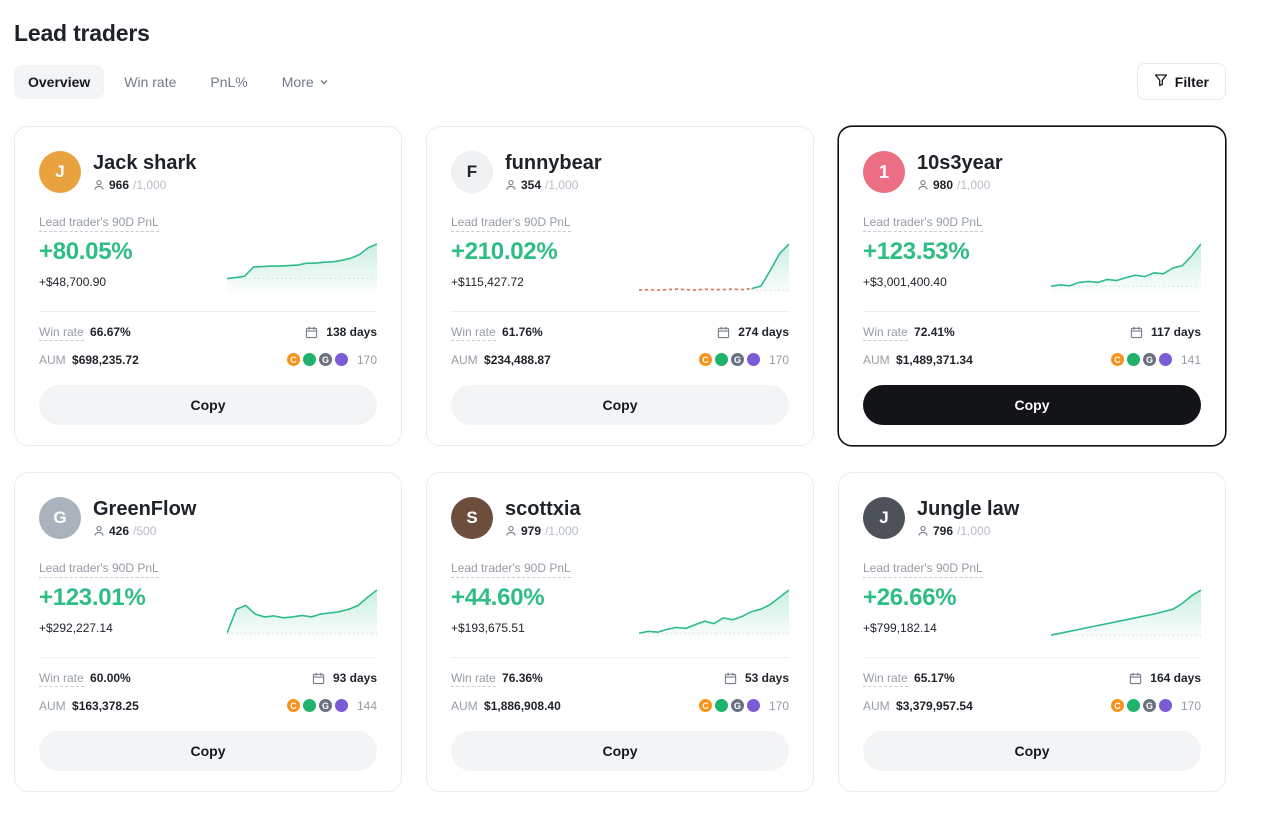 The image size is (1262, 822). Describe the element at coordinates (208, 679) in the screenshot. I see `win-rate-row: Win rate 60.00% 93 days` at that location.